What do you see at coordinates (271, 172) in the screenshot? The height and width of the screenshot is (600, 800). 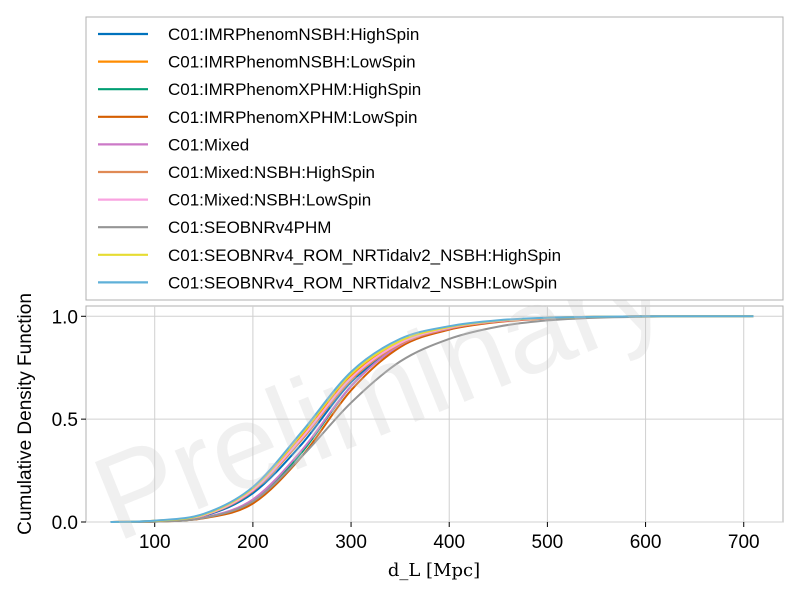 I see `legend-label-6: C01:Mixed:NSBH:HighSpin` at bounding box center [271, 172].